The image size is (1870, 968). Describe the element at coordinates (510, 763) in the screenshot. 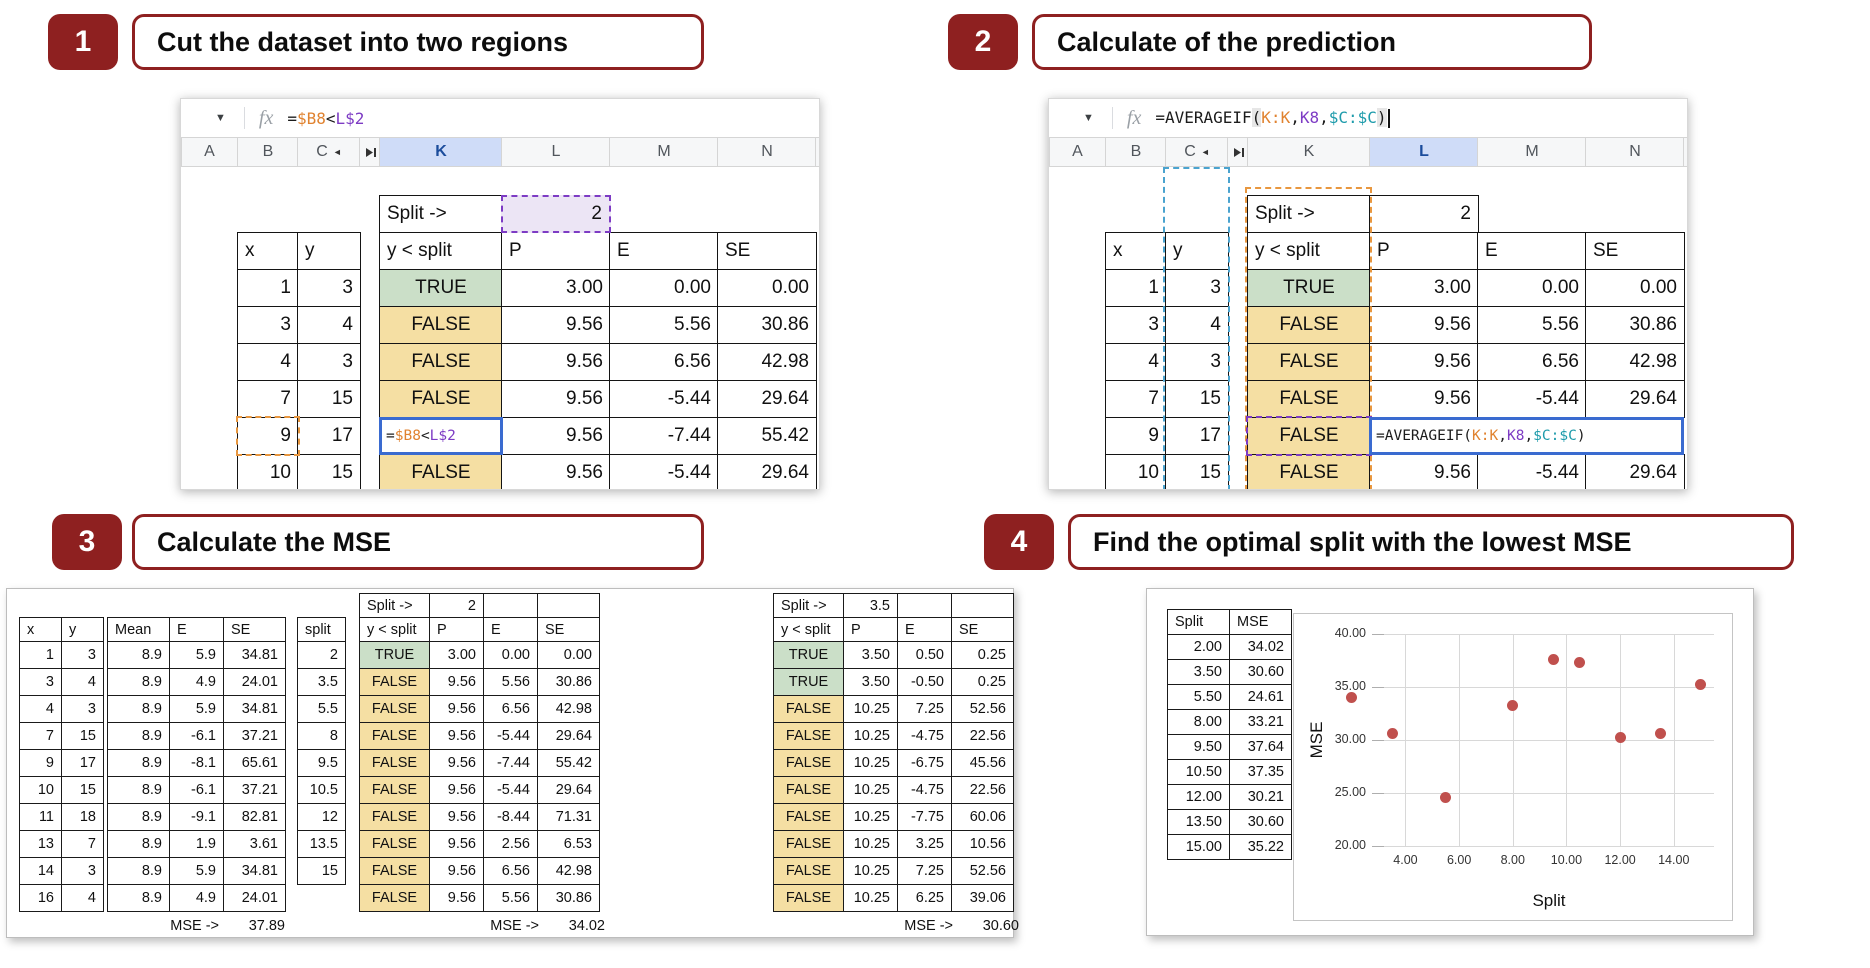

I see `split2-table-cell: -7.44` at that location.